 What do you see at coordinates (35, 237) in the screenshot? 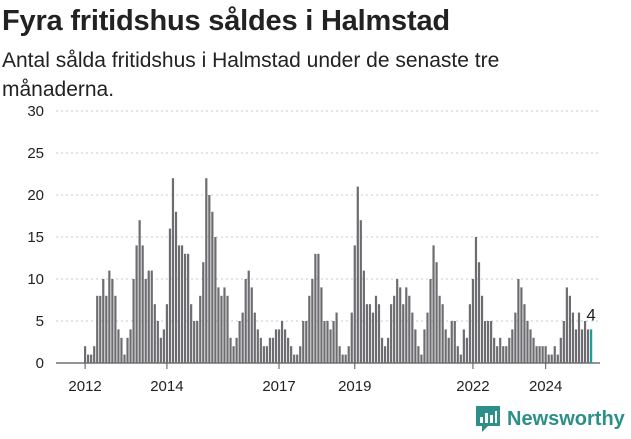
I see `y-tick-label: 15` at bounding box center [35, 237].